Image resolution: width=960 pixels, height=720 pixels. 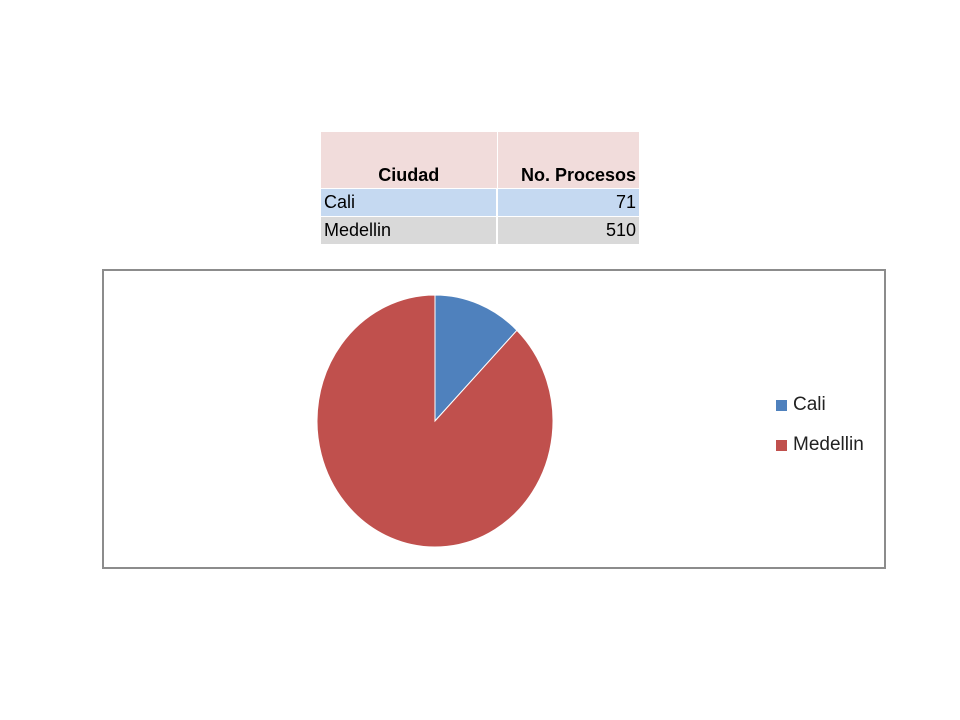 I want to click on legend-item: Medellin, so click(x=820, y=445).